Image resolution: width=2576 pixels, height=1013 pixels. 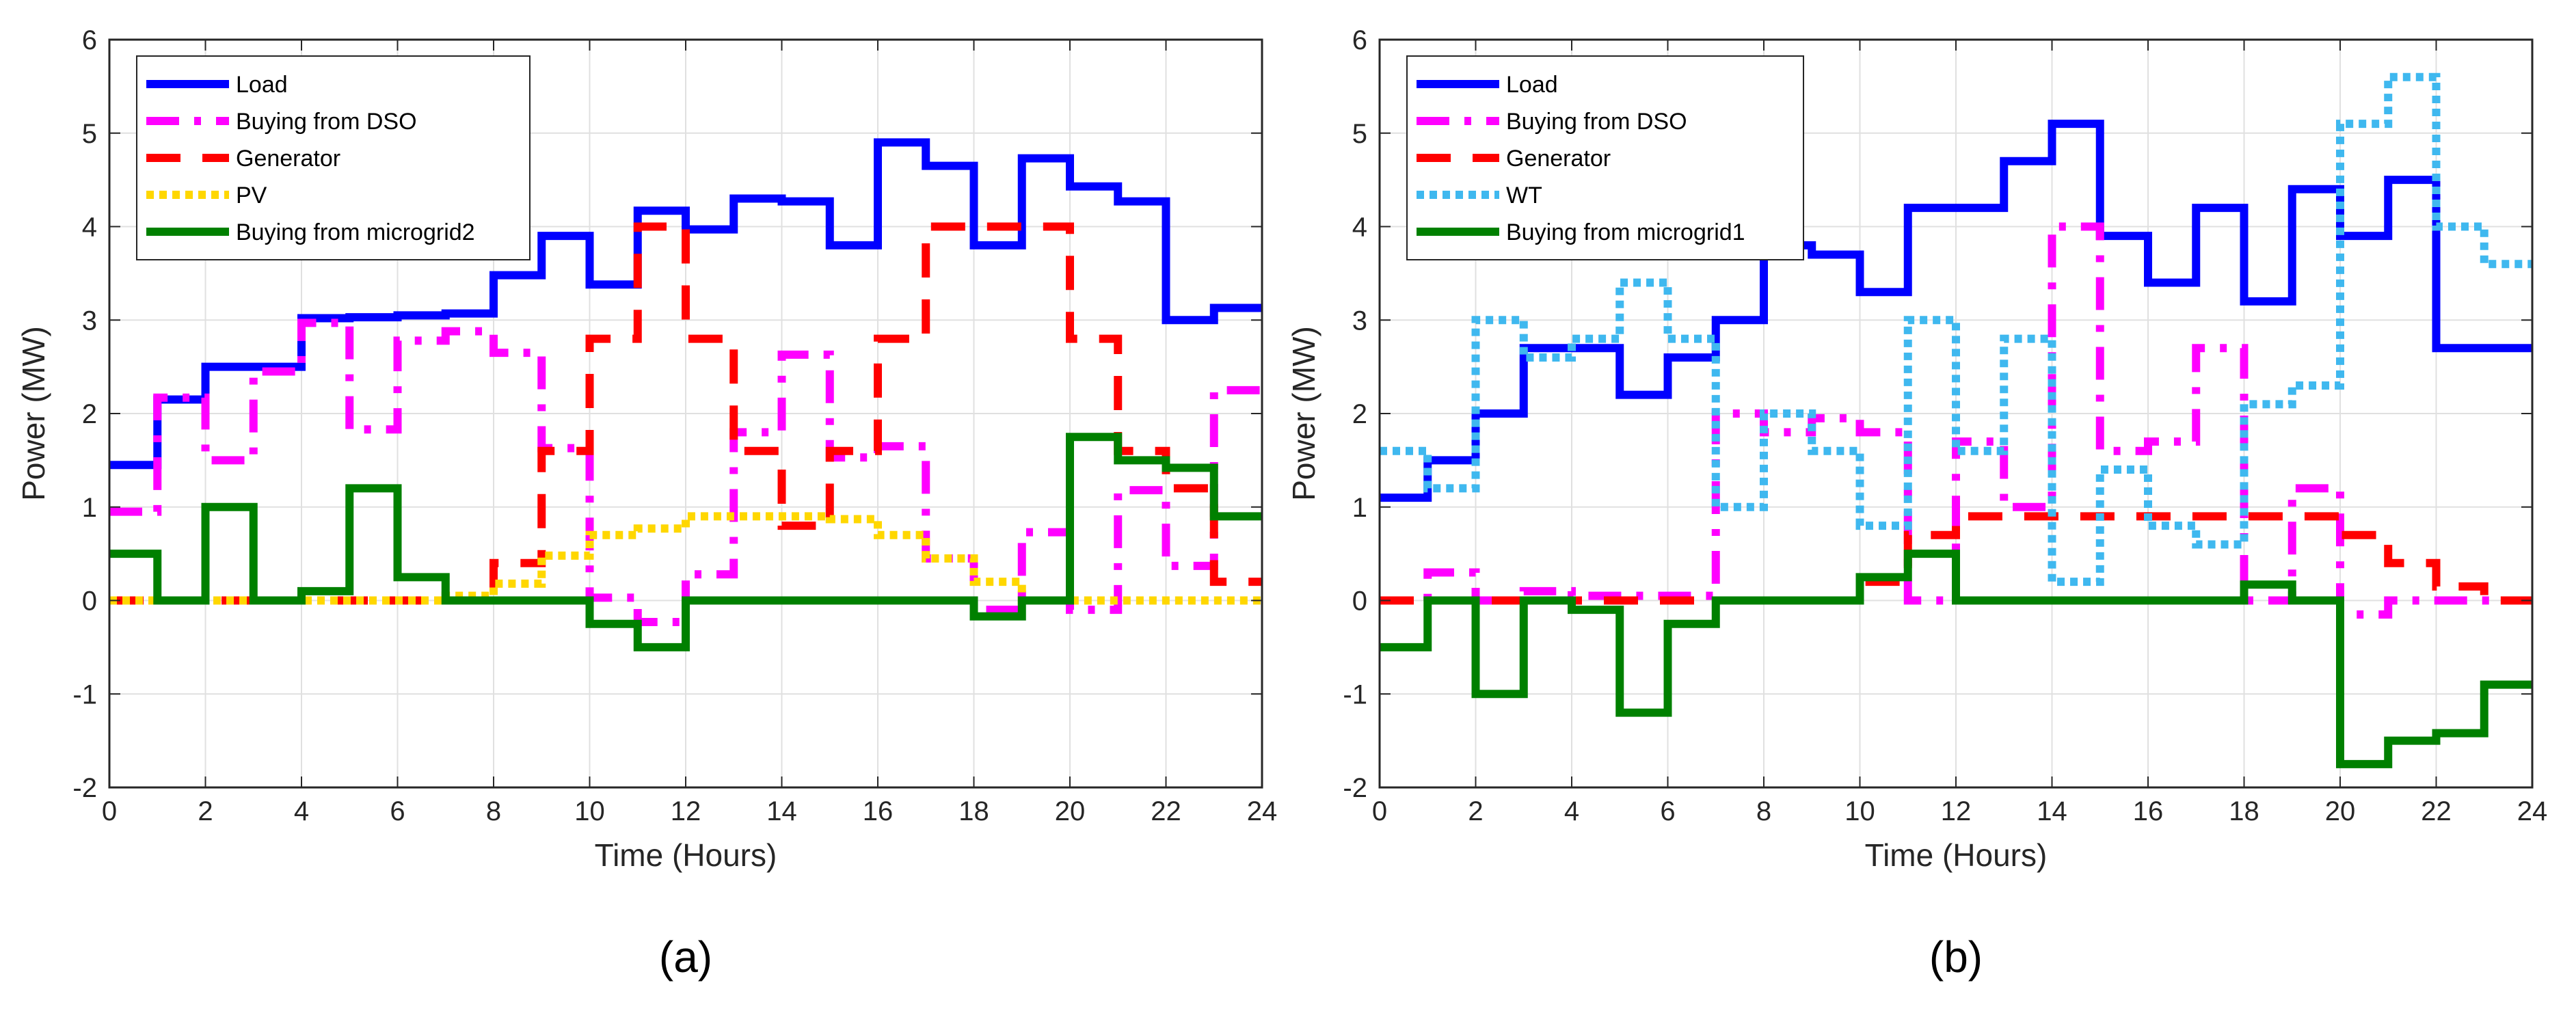 I want to click on legend-box, so click(x=333, y=157).